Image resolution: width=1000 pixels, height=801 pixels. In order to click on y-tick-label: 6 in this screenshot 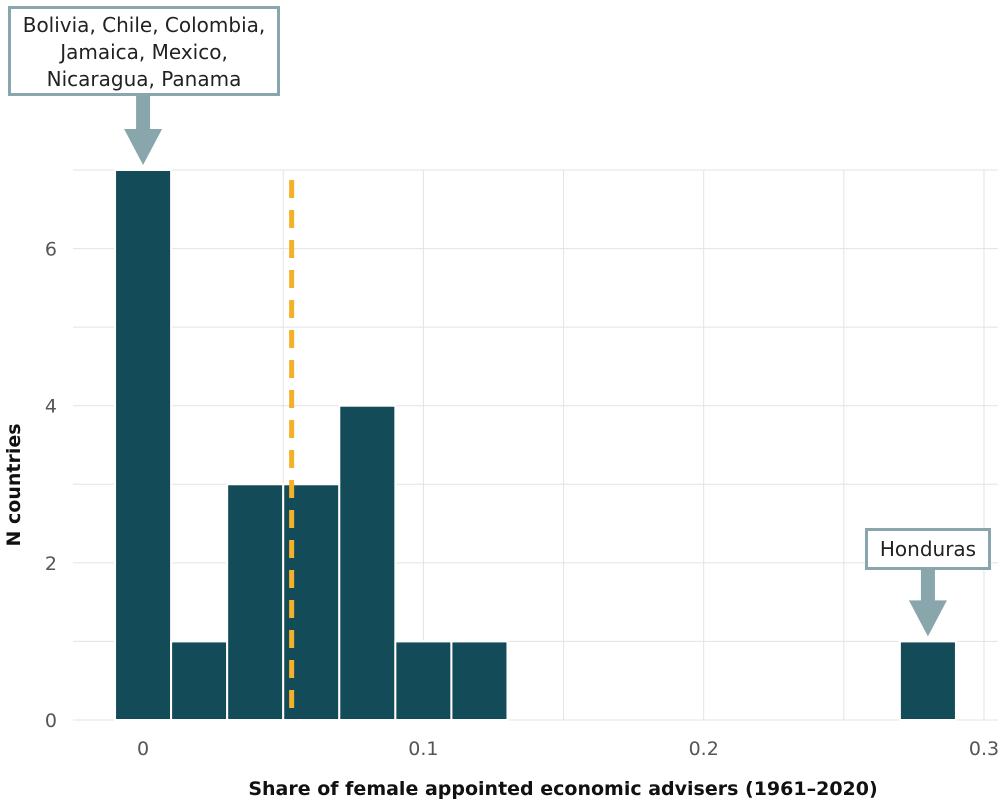, I will do `click(51, 250)`.